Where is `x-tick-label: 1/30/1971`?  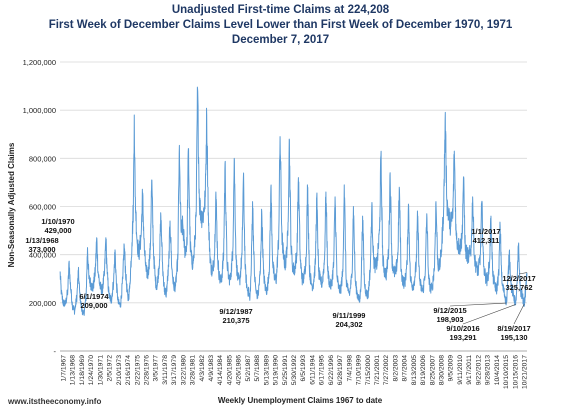
x-tick-label: 1/30/1971 is located at coordinates (100, 370).